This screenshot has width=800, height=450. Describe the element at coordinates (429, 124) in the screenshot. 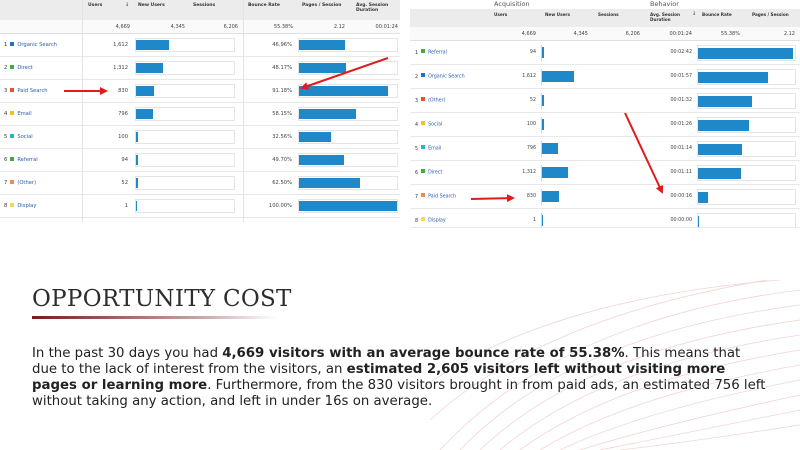

I see `channel-name: 4 Social` at that location.